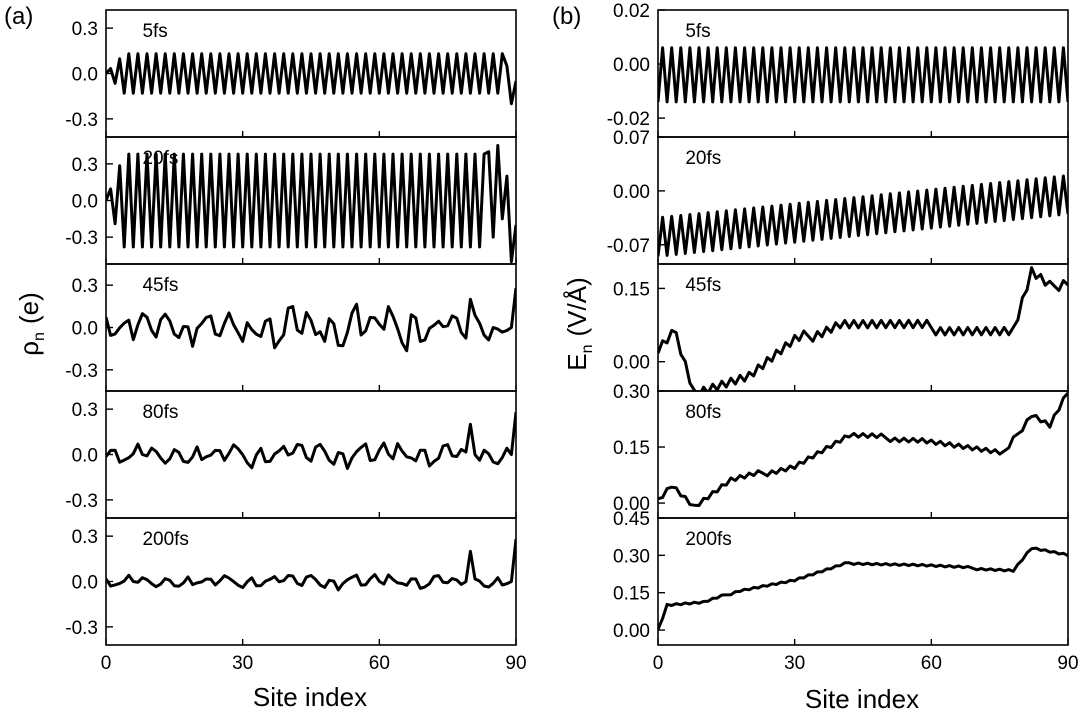 This screenshot has height=713, width=1090. I want to click on panel-a-subplot-20fs: -0.3 0.0 0.3 20fs, so click(291, 200).